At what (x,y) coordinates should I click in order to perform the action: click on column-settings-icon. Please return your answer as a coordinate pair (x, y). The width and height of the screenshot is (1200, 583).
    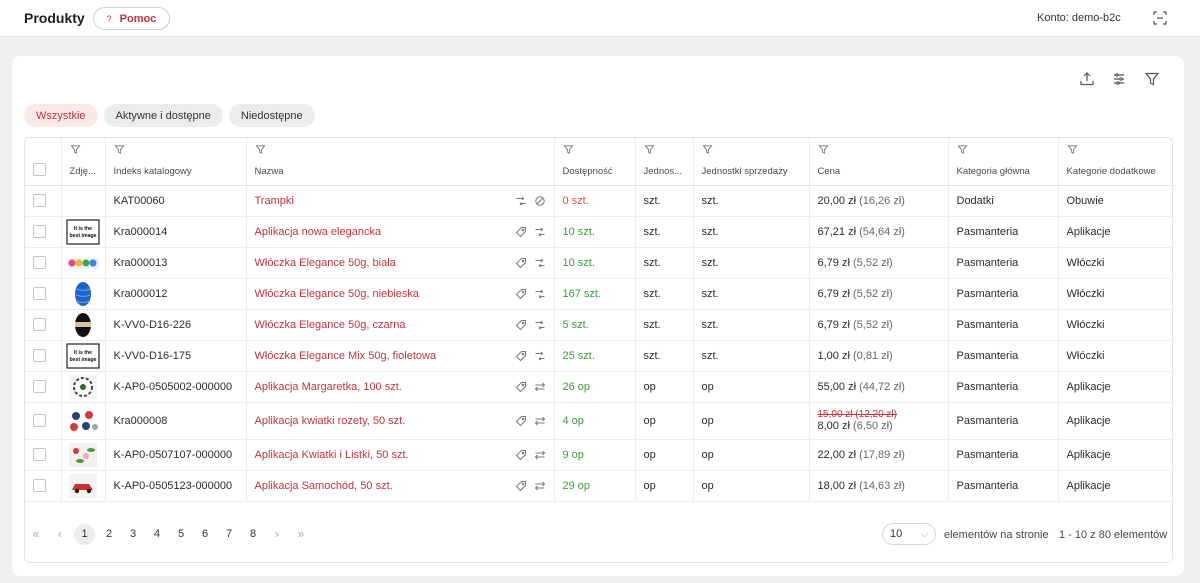
    Looking at the image, I should click on (1119, 79).